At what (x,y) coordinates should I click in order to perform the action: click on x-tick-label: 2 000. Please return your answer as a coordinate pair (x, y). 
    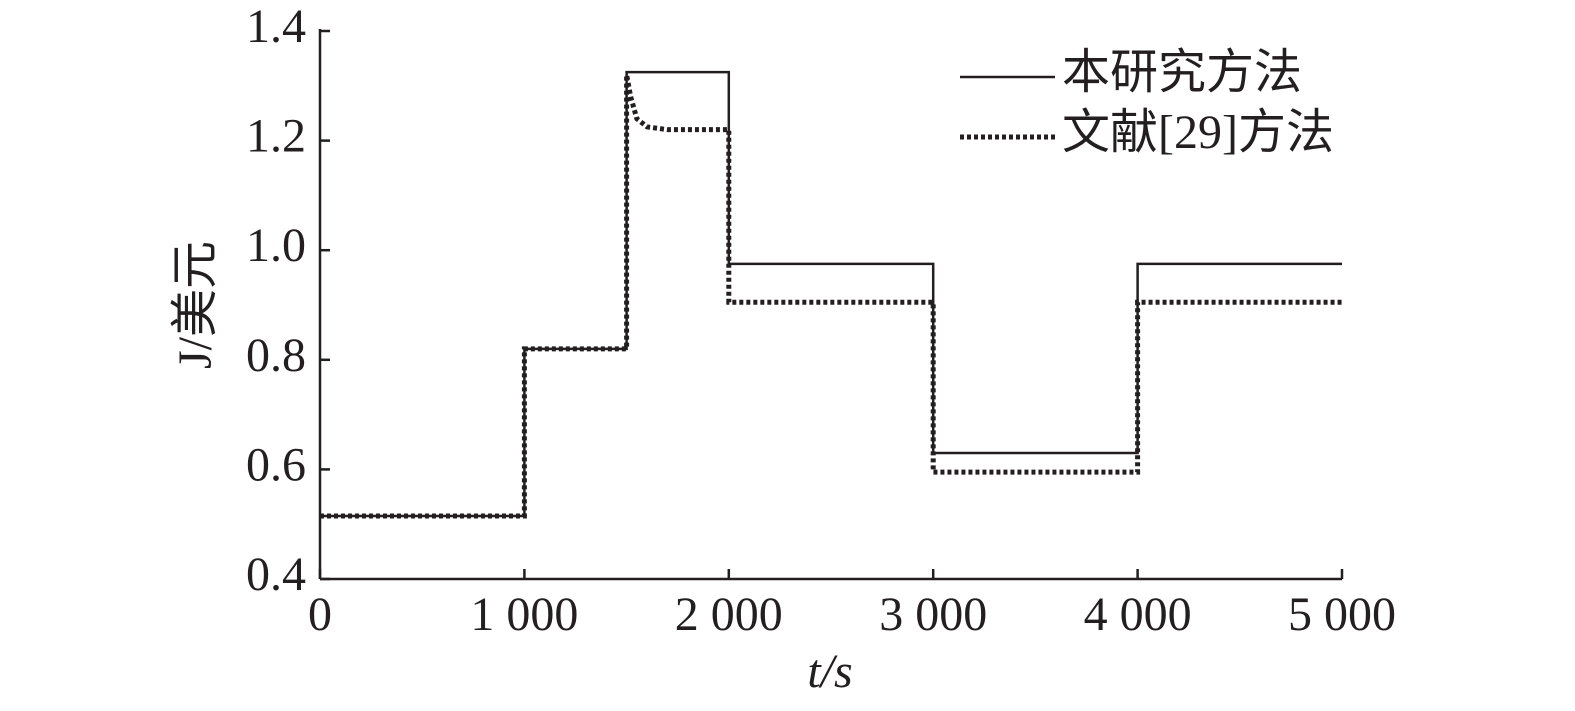
    Looking at the image, I should click on (729, 614).